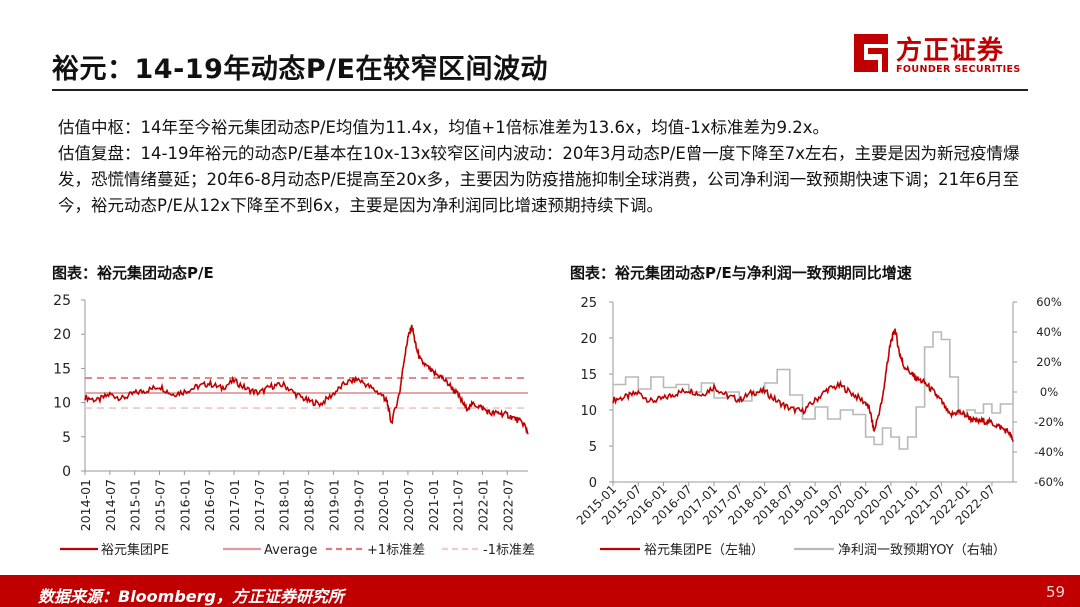  What do you see at coordinates (1049, 422) in the screenshot?
I see `right-right-tick-label: -20%` at bounding box center [1049, 422].